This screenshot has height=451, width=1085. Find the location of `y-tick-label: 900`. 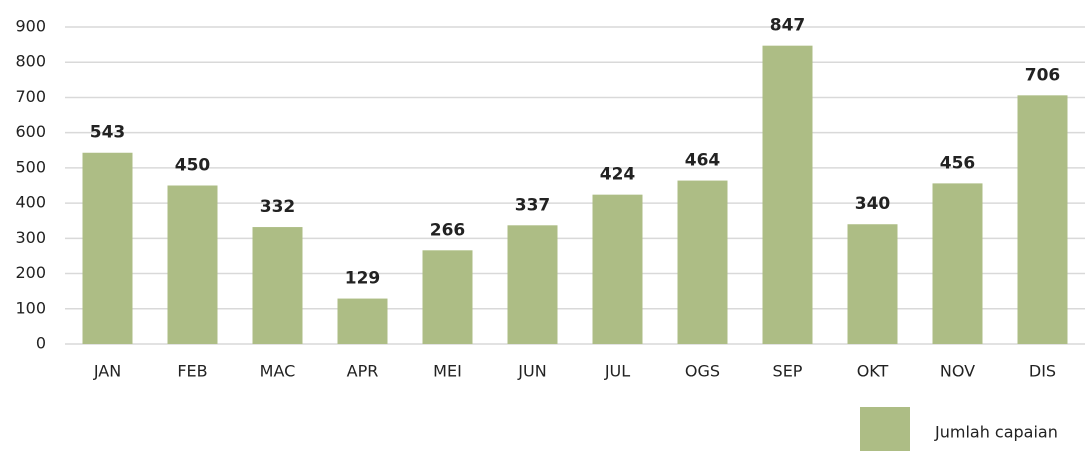

y-tick-label: 900 is located at coordinates (30, 26).